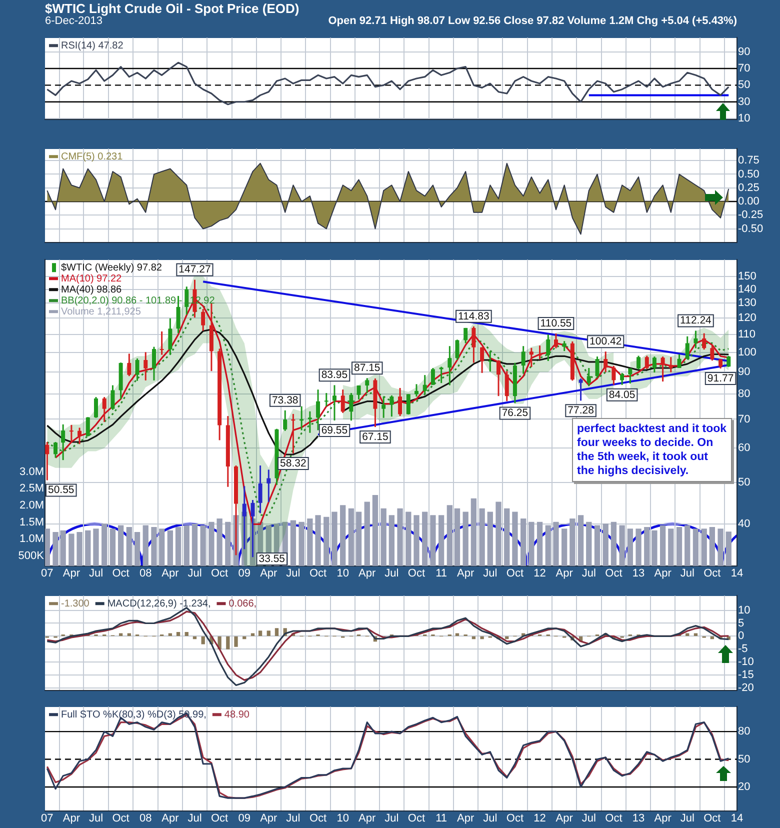 The height and width of the screenshot is (828, 780). What do you see at coordinates (75, 604) in the screenshot?
I see `legend-label: -1.300` at bounding box center [75, 604].